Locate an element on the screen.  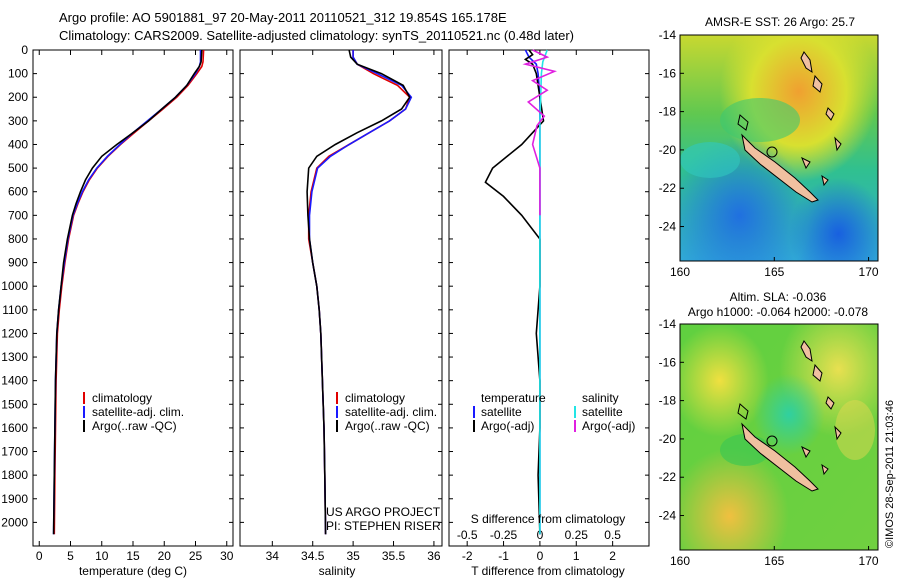
depth-tick-label: 700 is located at coordinates (18, 215).